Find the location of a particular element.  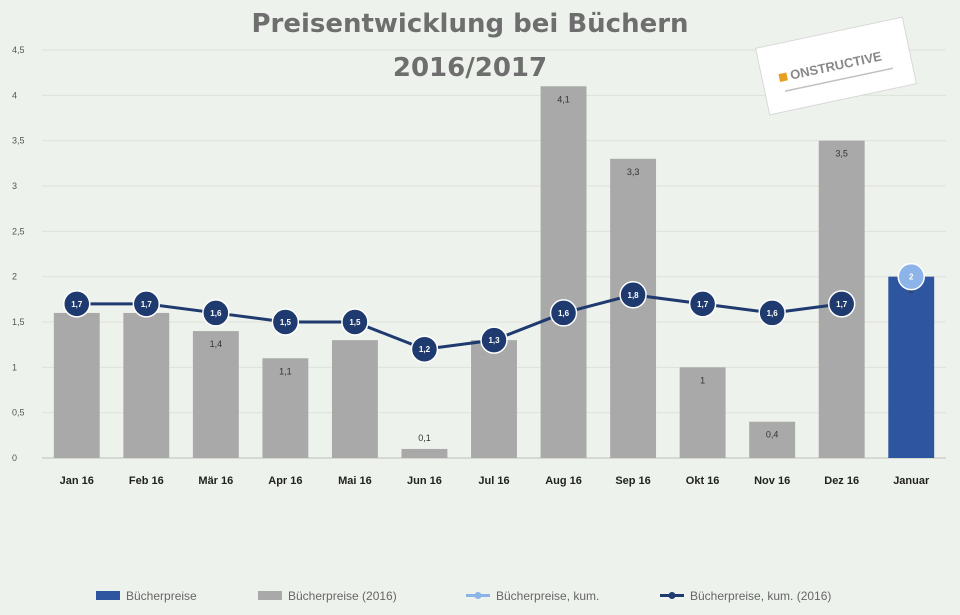

bar-data-label: 3,5 is located at coordinates (841, 154).